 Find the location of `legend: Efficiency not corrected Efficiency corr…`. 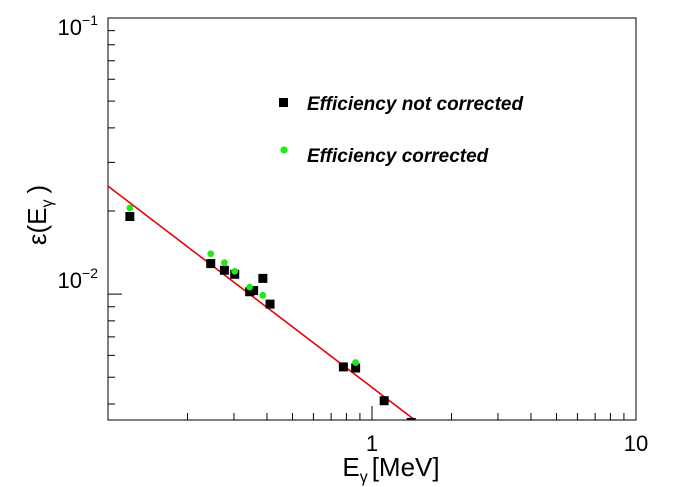

legend: Efficiency not corrected Efficiency corr… is located at coordinates (401, 130).